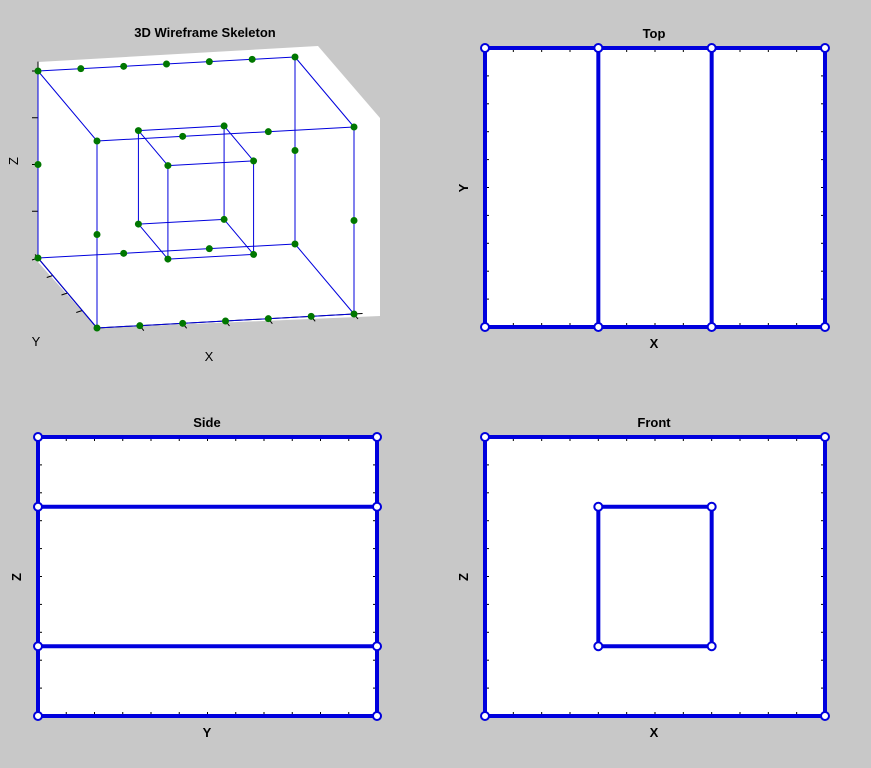  I want to click on y-axis-label-3d: Y, so click(36, 341).